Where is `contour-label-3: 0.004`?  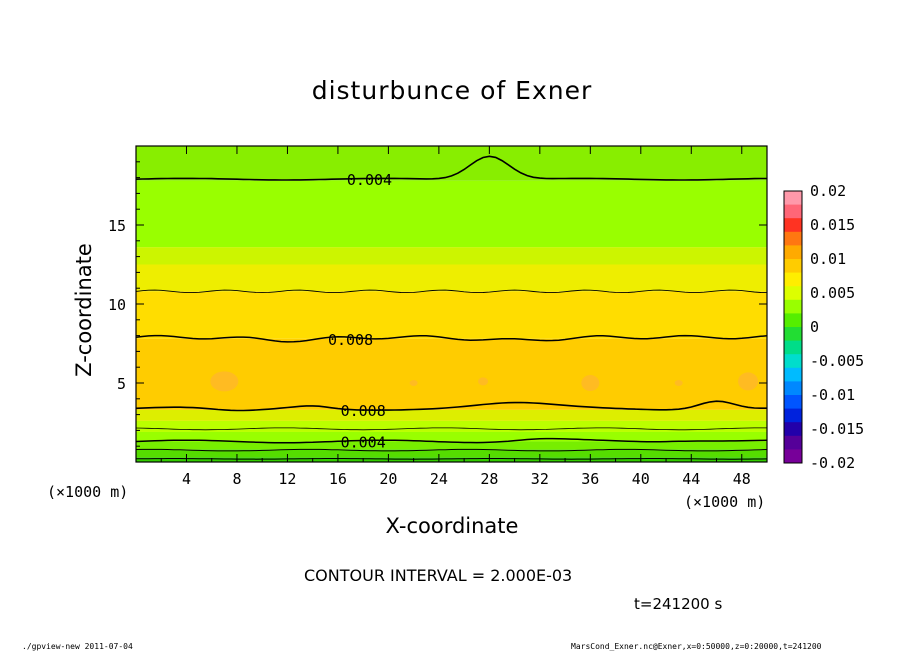
contour-label-3: 0.004 is located at coordinates (363, 442).